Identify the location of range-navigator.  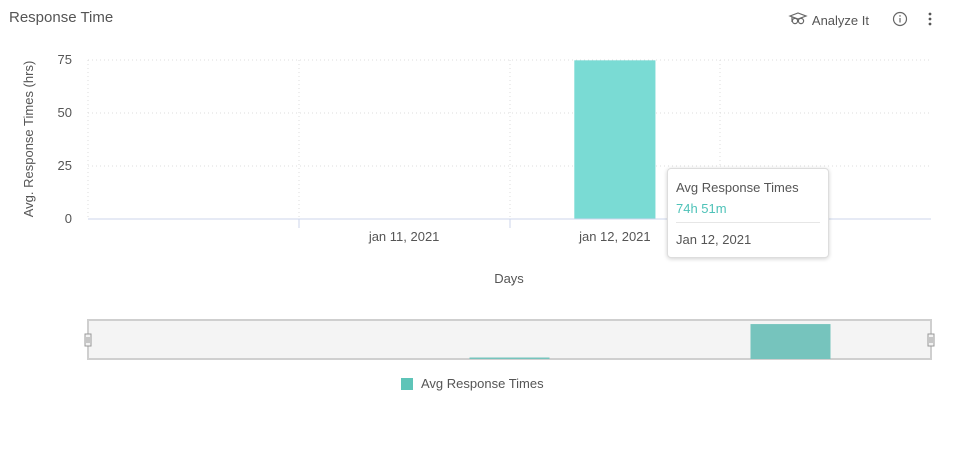
(509, 339).